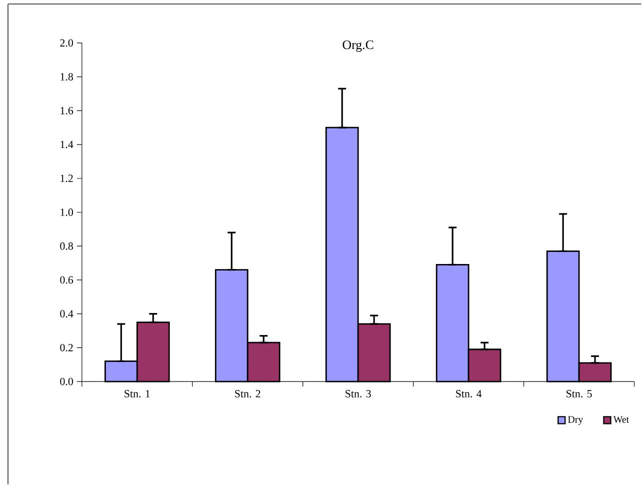  Describe the element at coordinates (67, 110) in the screenshot. I see `y-tick-label: 1.6` at that location.